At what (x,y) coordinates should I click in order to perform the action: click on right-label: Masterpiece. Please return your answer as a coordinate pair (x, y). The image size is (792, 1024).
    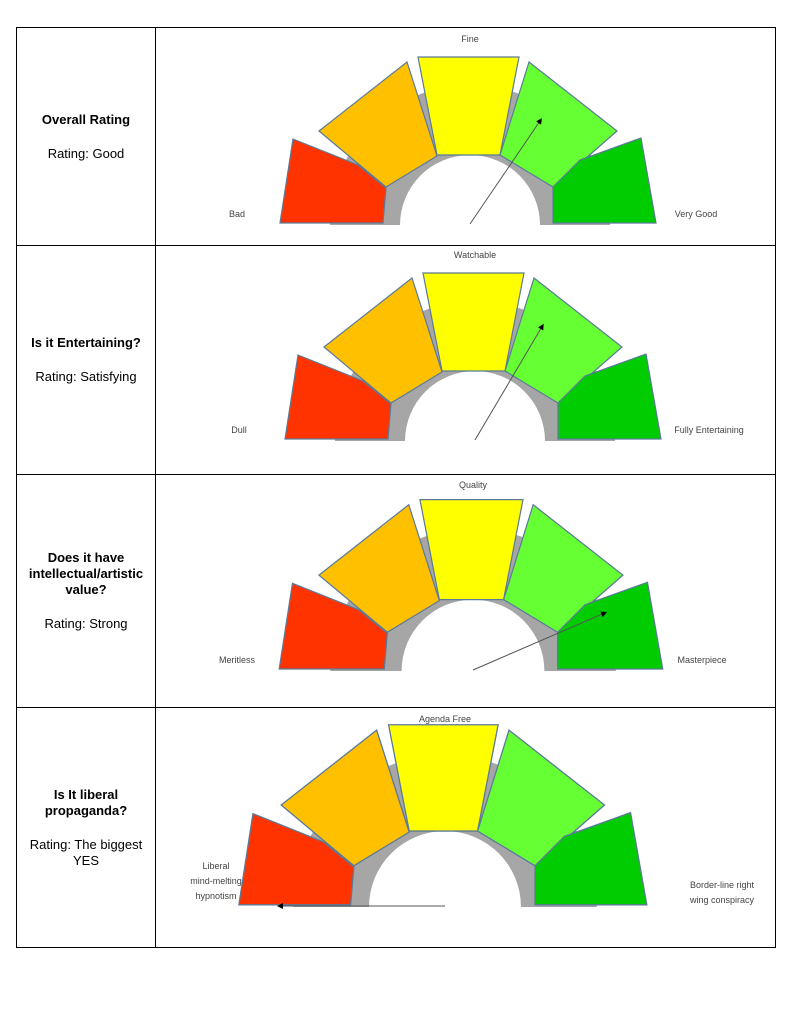
    Looking at the image, I should click on (701, 660).